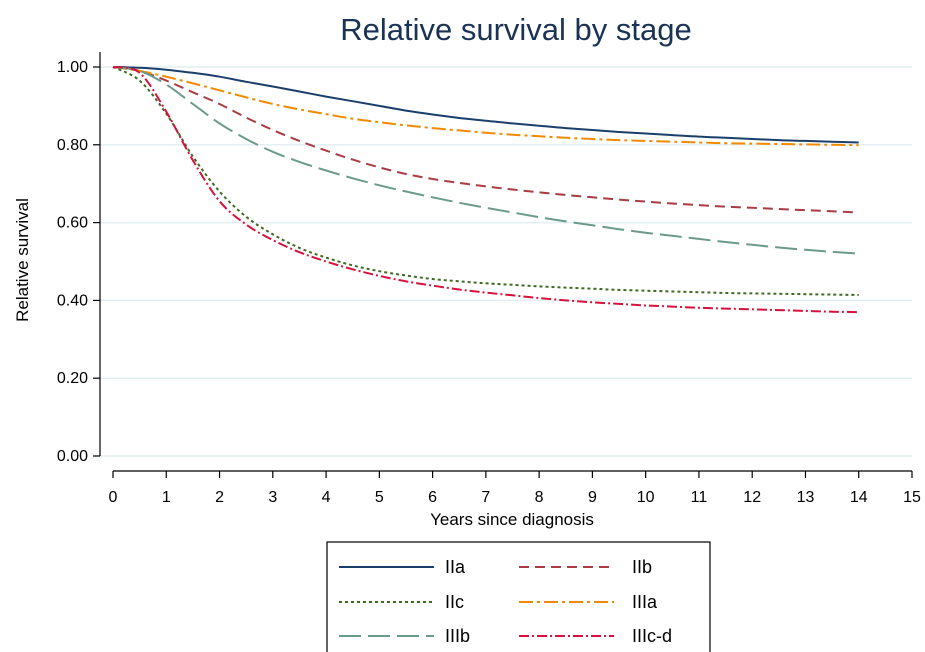 The image size is (925, 652). I want to click on y-tick-label: 0.60, so click(72, 223).